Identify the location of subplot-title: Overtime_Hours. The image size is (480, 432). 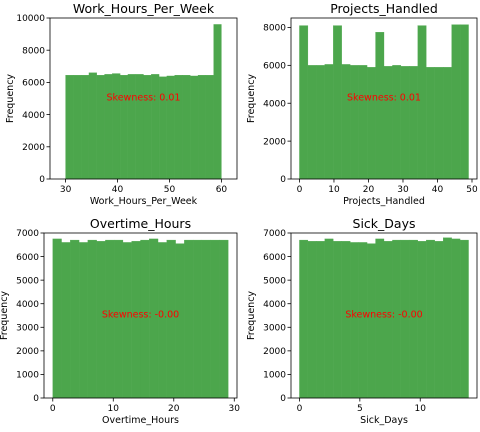
(140, 223).